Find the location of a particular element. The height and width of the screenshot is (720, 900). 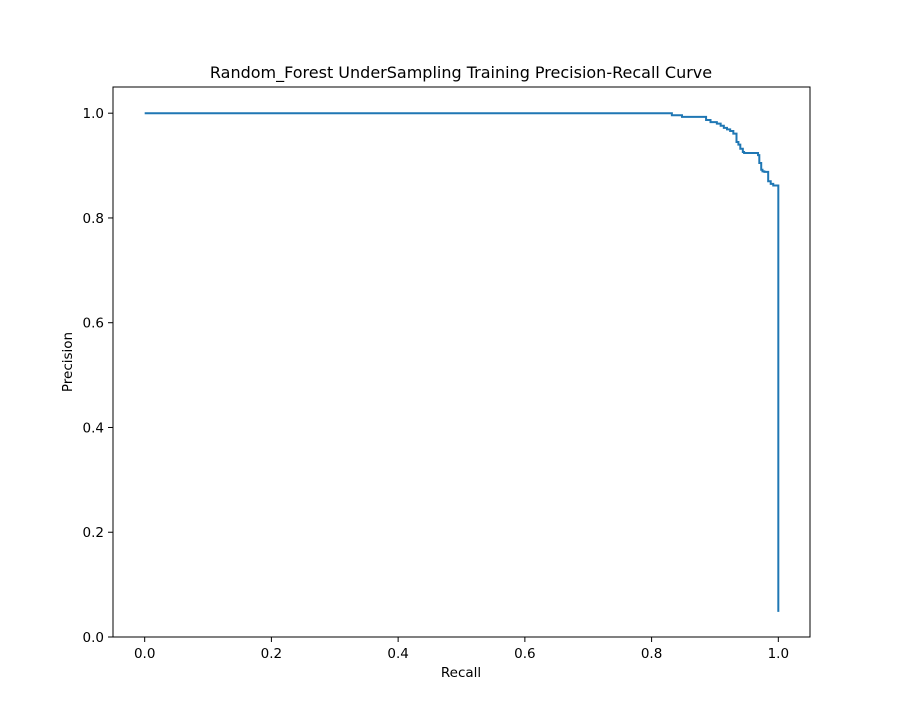

x-tick-label: 0.4 is located at coordinates (397, 654).